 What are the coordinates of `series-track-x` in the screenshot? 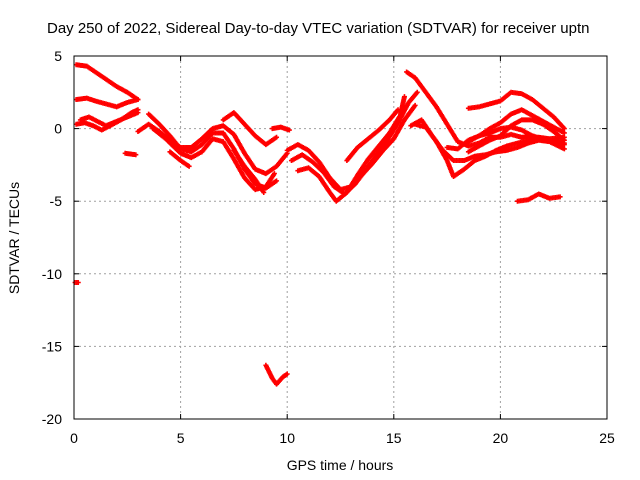 It's located at (538, 197).